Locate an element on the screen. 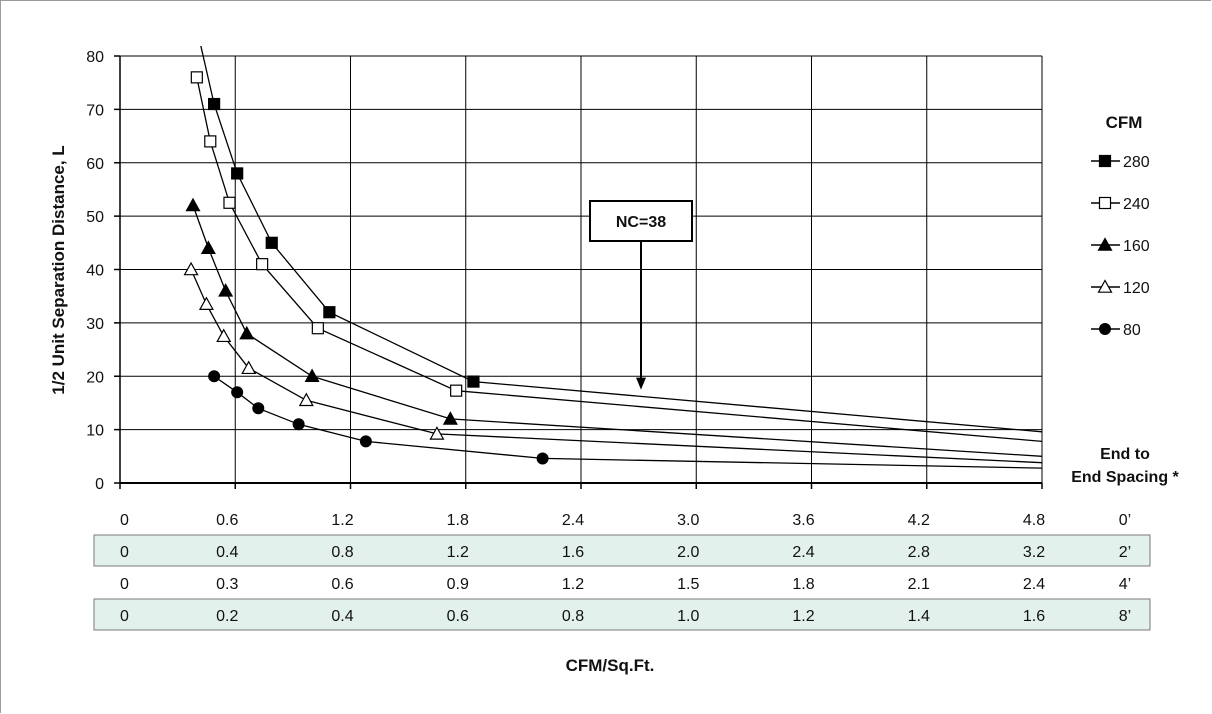 The image size is (1212, 714). spacing-tick-label: 2.8 is located at coordinates (919, 552).